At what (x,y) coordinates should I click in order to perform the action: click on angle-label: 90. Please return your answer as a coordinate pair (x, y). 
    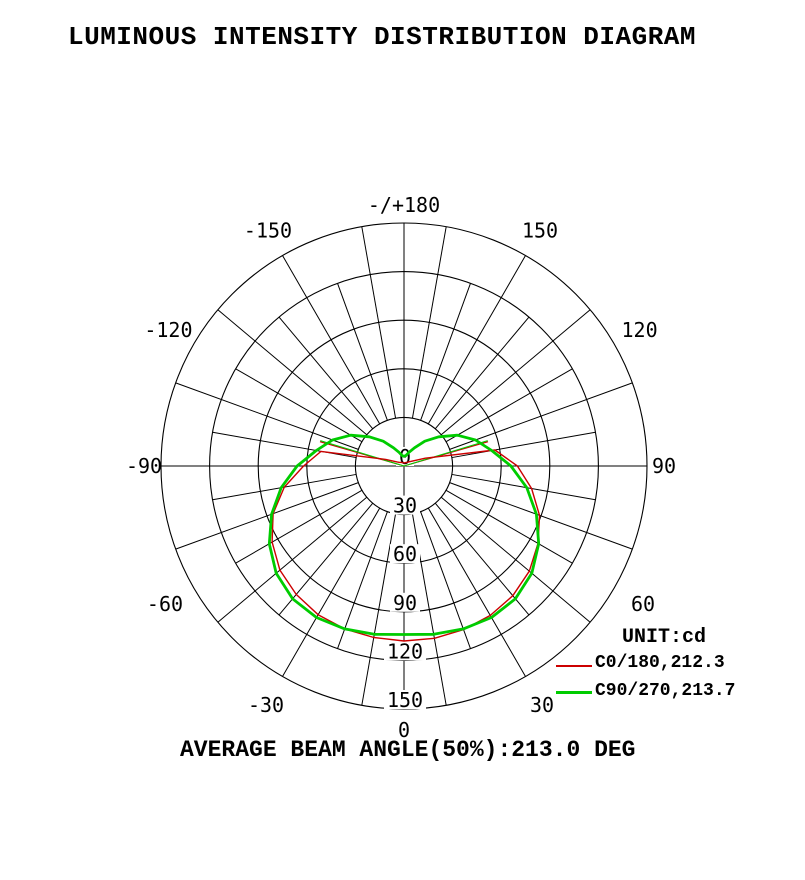
    Looking at the image, I should click on (664, 466).